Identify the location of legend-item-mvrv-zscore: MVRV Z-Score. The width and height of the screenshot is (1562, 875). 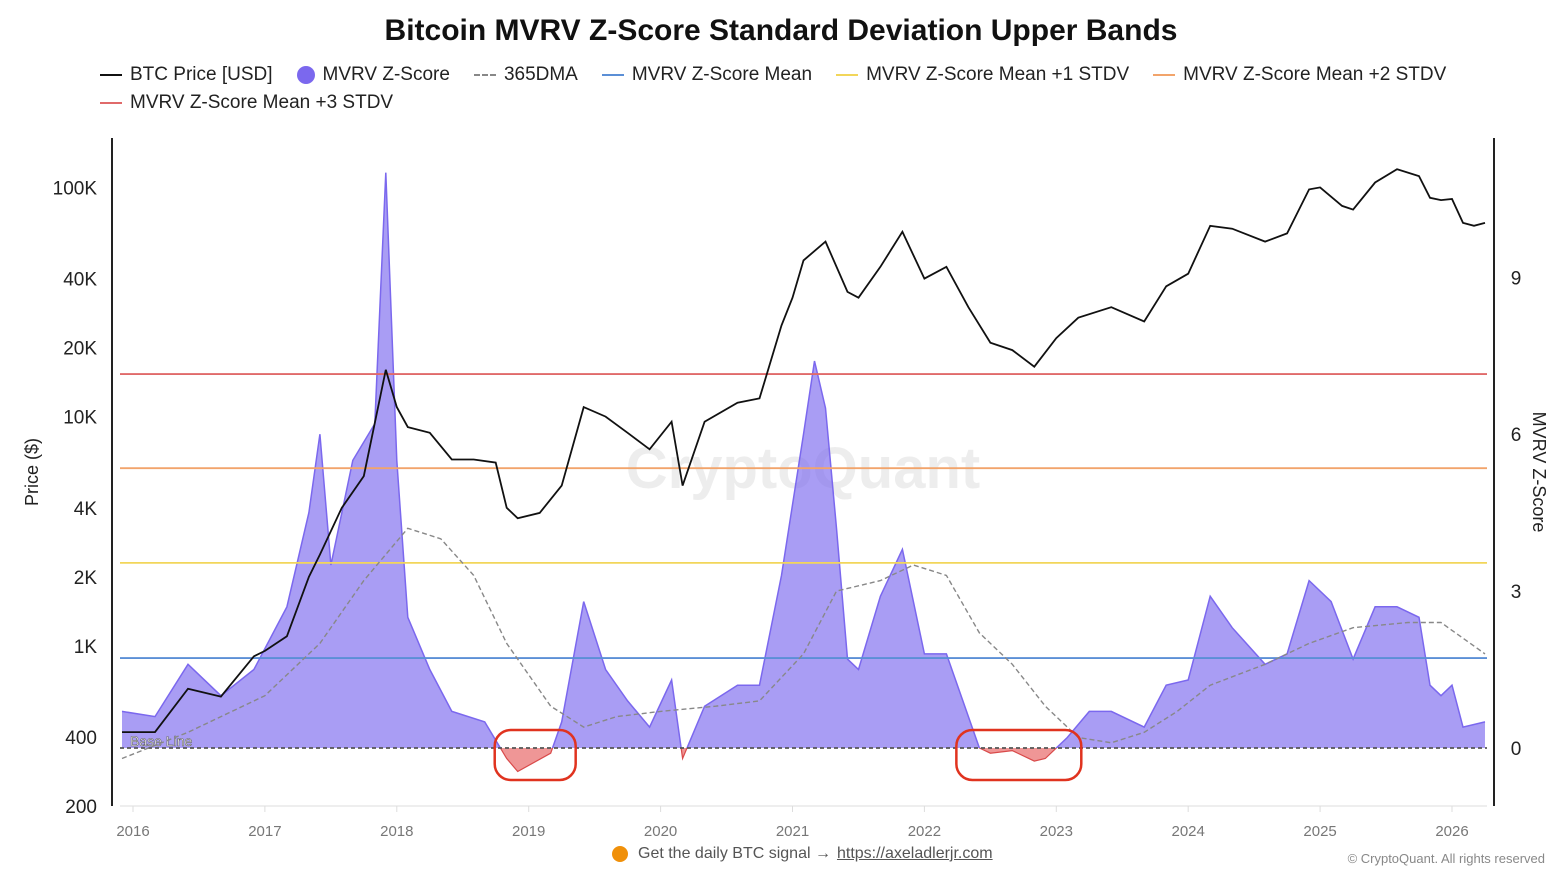
(373, 75).